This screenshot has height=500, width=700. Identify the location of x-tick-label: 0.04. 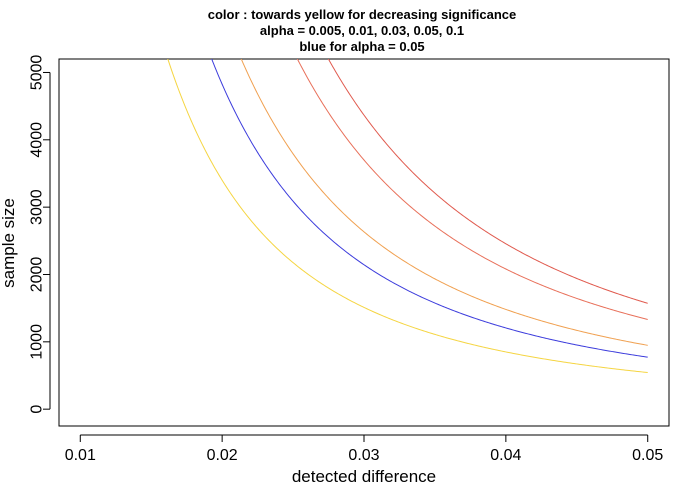
(505, 455).